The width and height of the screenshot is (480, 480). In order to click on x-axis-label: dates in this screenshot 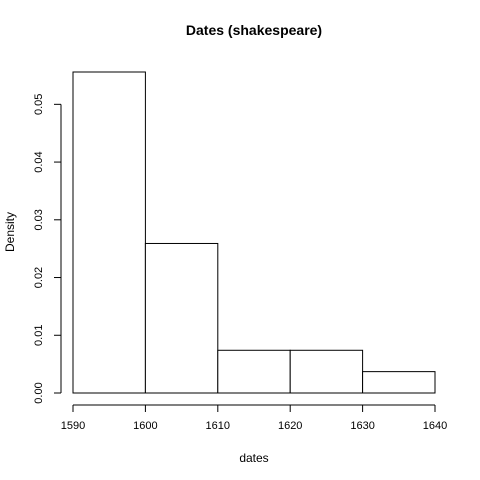, I will do `click(253, 458)`.